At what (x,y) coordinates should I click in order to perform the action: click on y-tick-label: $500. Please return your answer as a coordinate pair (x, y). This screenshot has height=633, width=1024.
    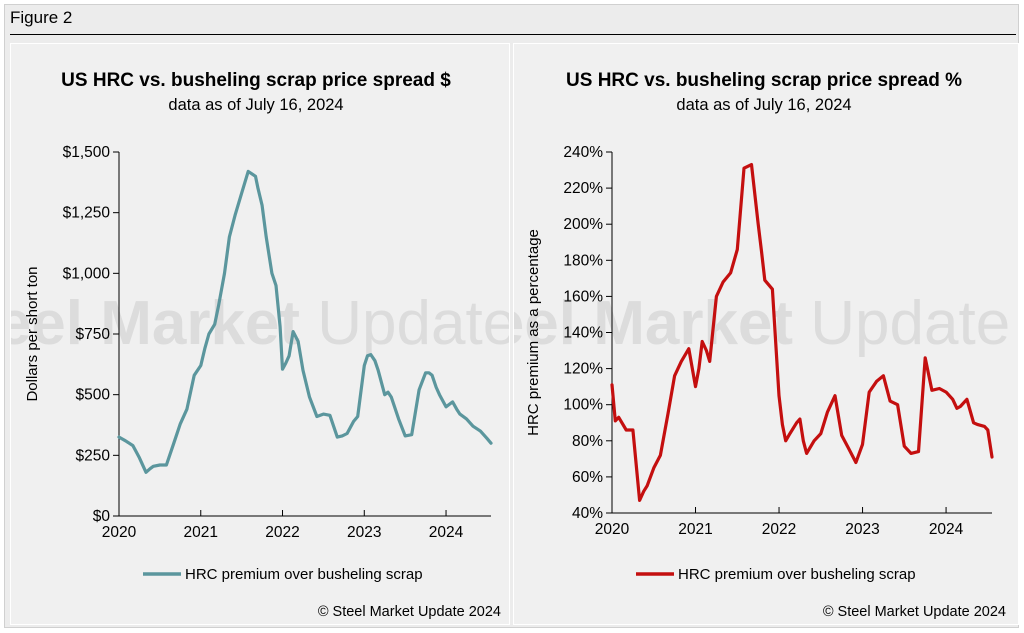
    Looking at the image, I should click on (93, 395).